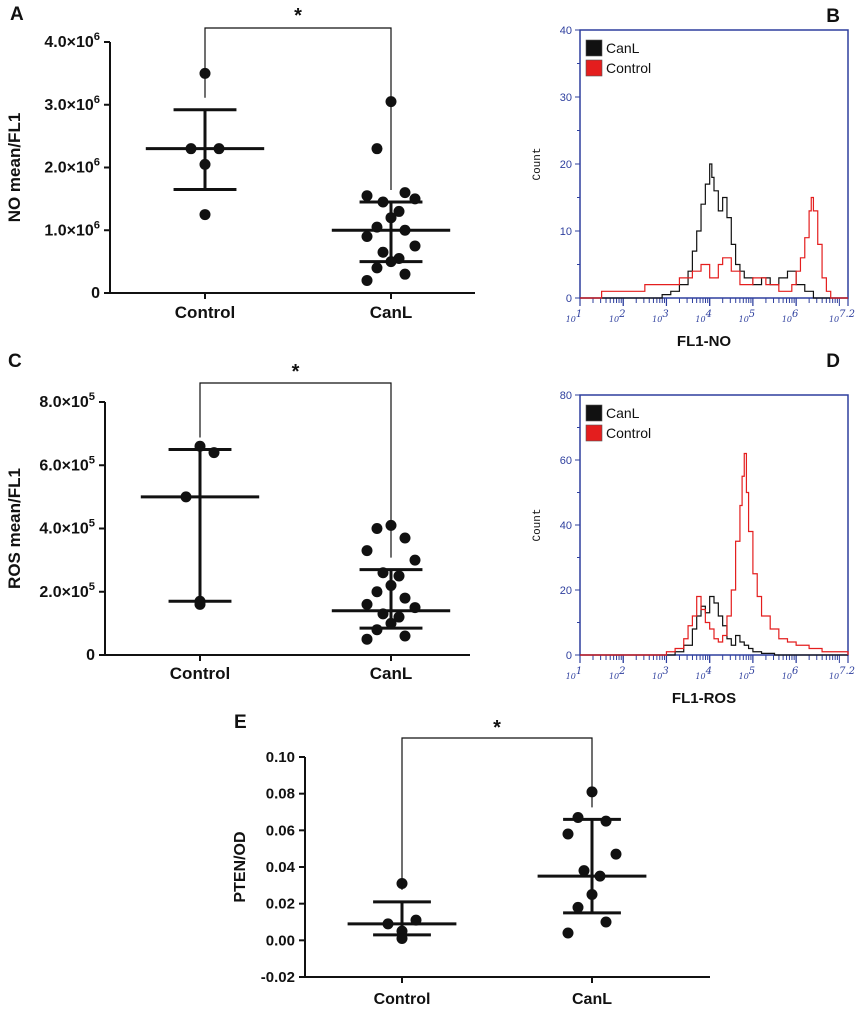 This screenshot has width=865, height=1012. Describe the element at coordinates (95, 293) in the screenshot. I see `y-tick-label-a: 0` at that location.